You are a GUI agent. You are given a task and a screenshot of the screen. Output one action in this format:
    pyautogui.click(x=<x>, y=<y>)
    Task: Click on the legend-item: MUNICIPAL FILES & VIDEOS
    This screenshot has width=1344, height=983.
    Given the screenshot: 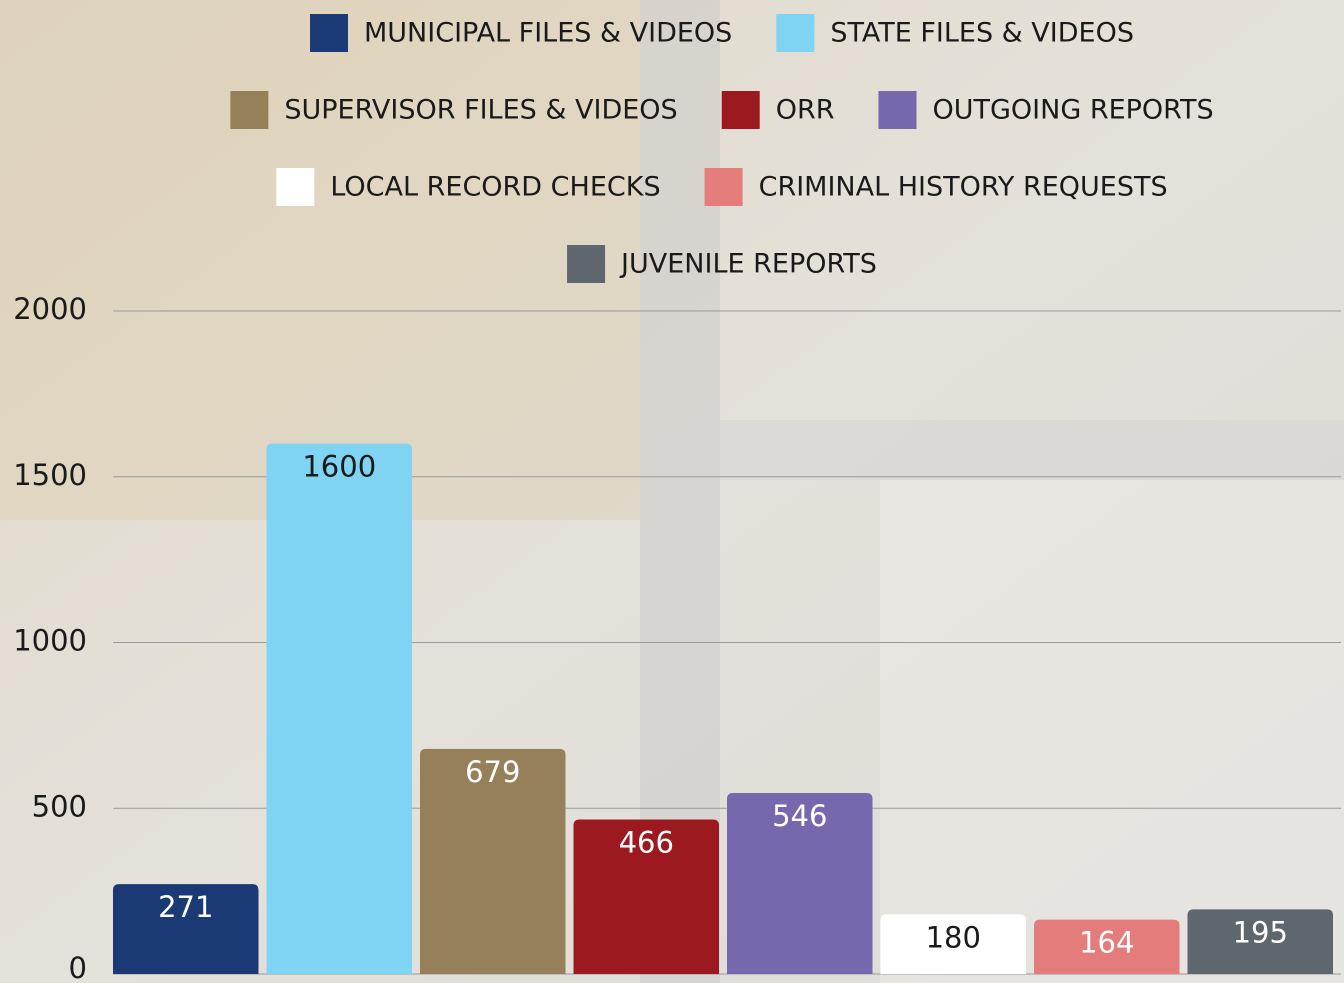 What is the action you would take?
    pyautogui.click(x=521, y=33)
    